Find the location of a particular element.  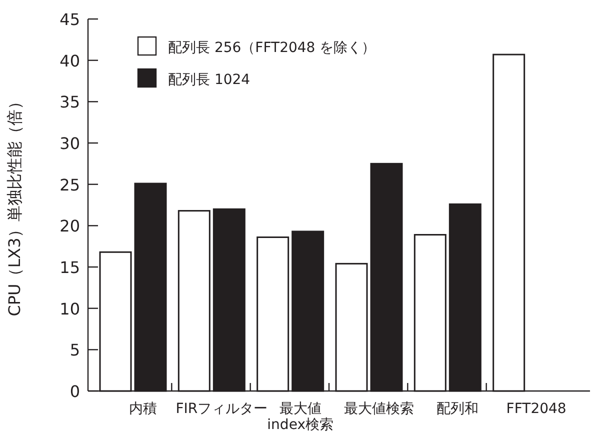

y-tick-label: 10 is located at coordinates (70, 308).